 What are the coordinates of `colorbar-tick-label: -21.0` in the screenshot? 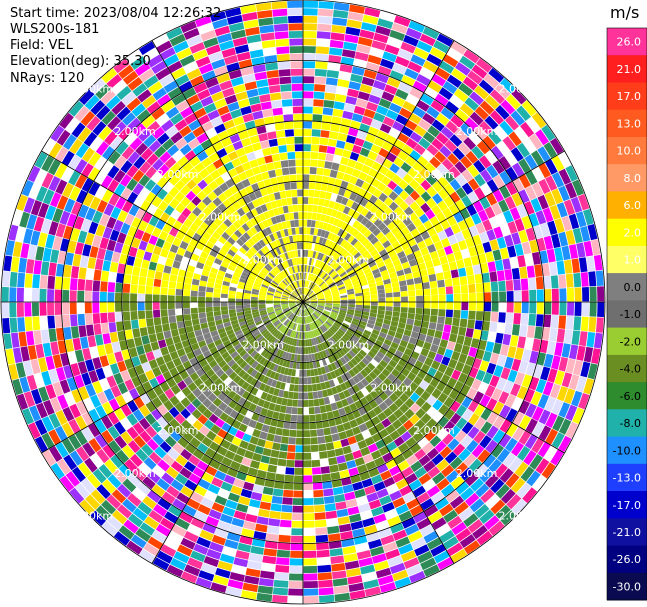 It's located at (627, 532).